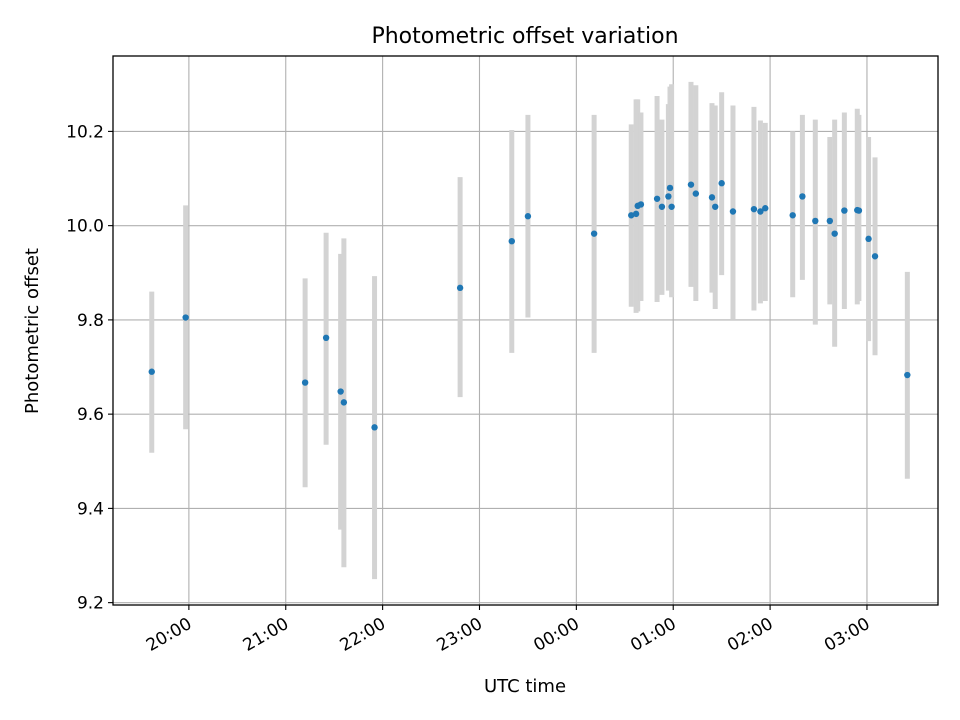  Describe the element at coordinates (363, 635) in the screenshot. I see `x-tick-label: 22:00` at that location.